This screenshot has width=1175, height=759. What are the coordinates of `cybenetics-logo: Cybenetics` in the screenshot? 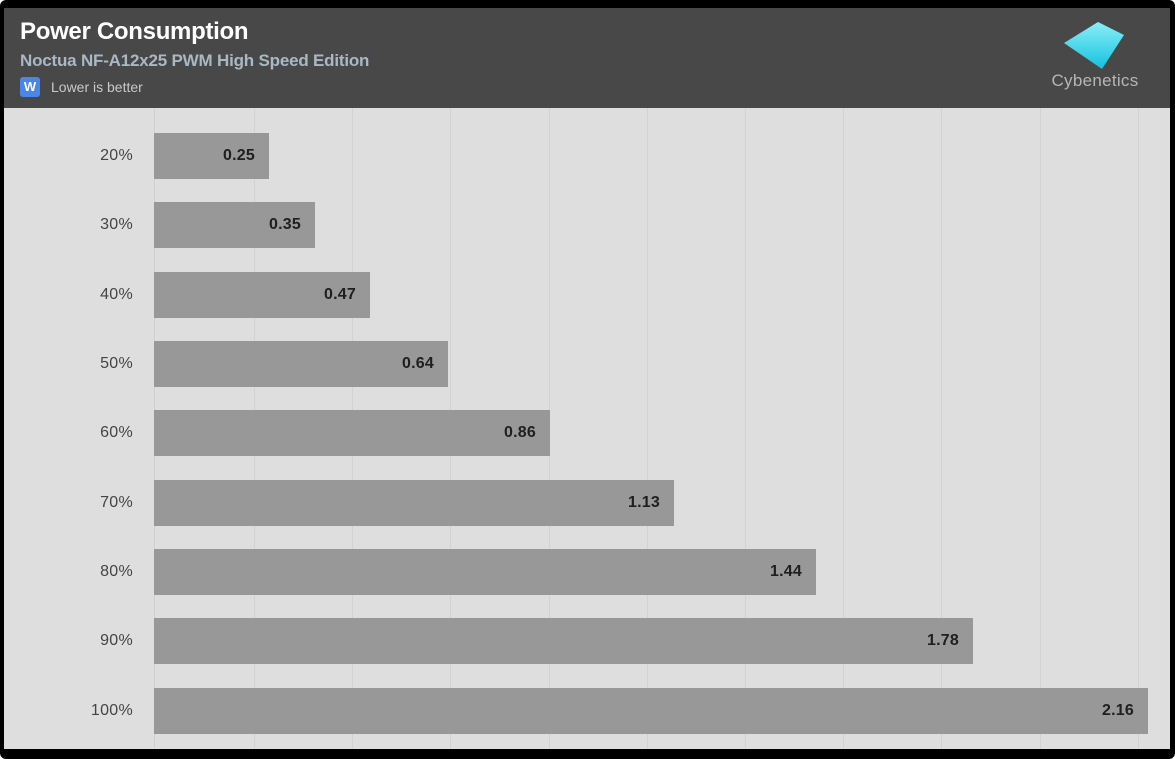 It's located at (1095, 56).